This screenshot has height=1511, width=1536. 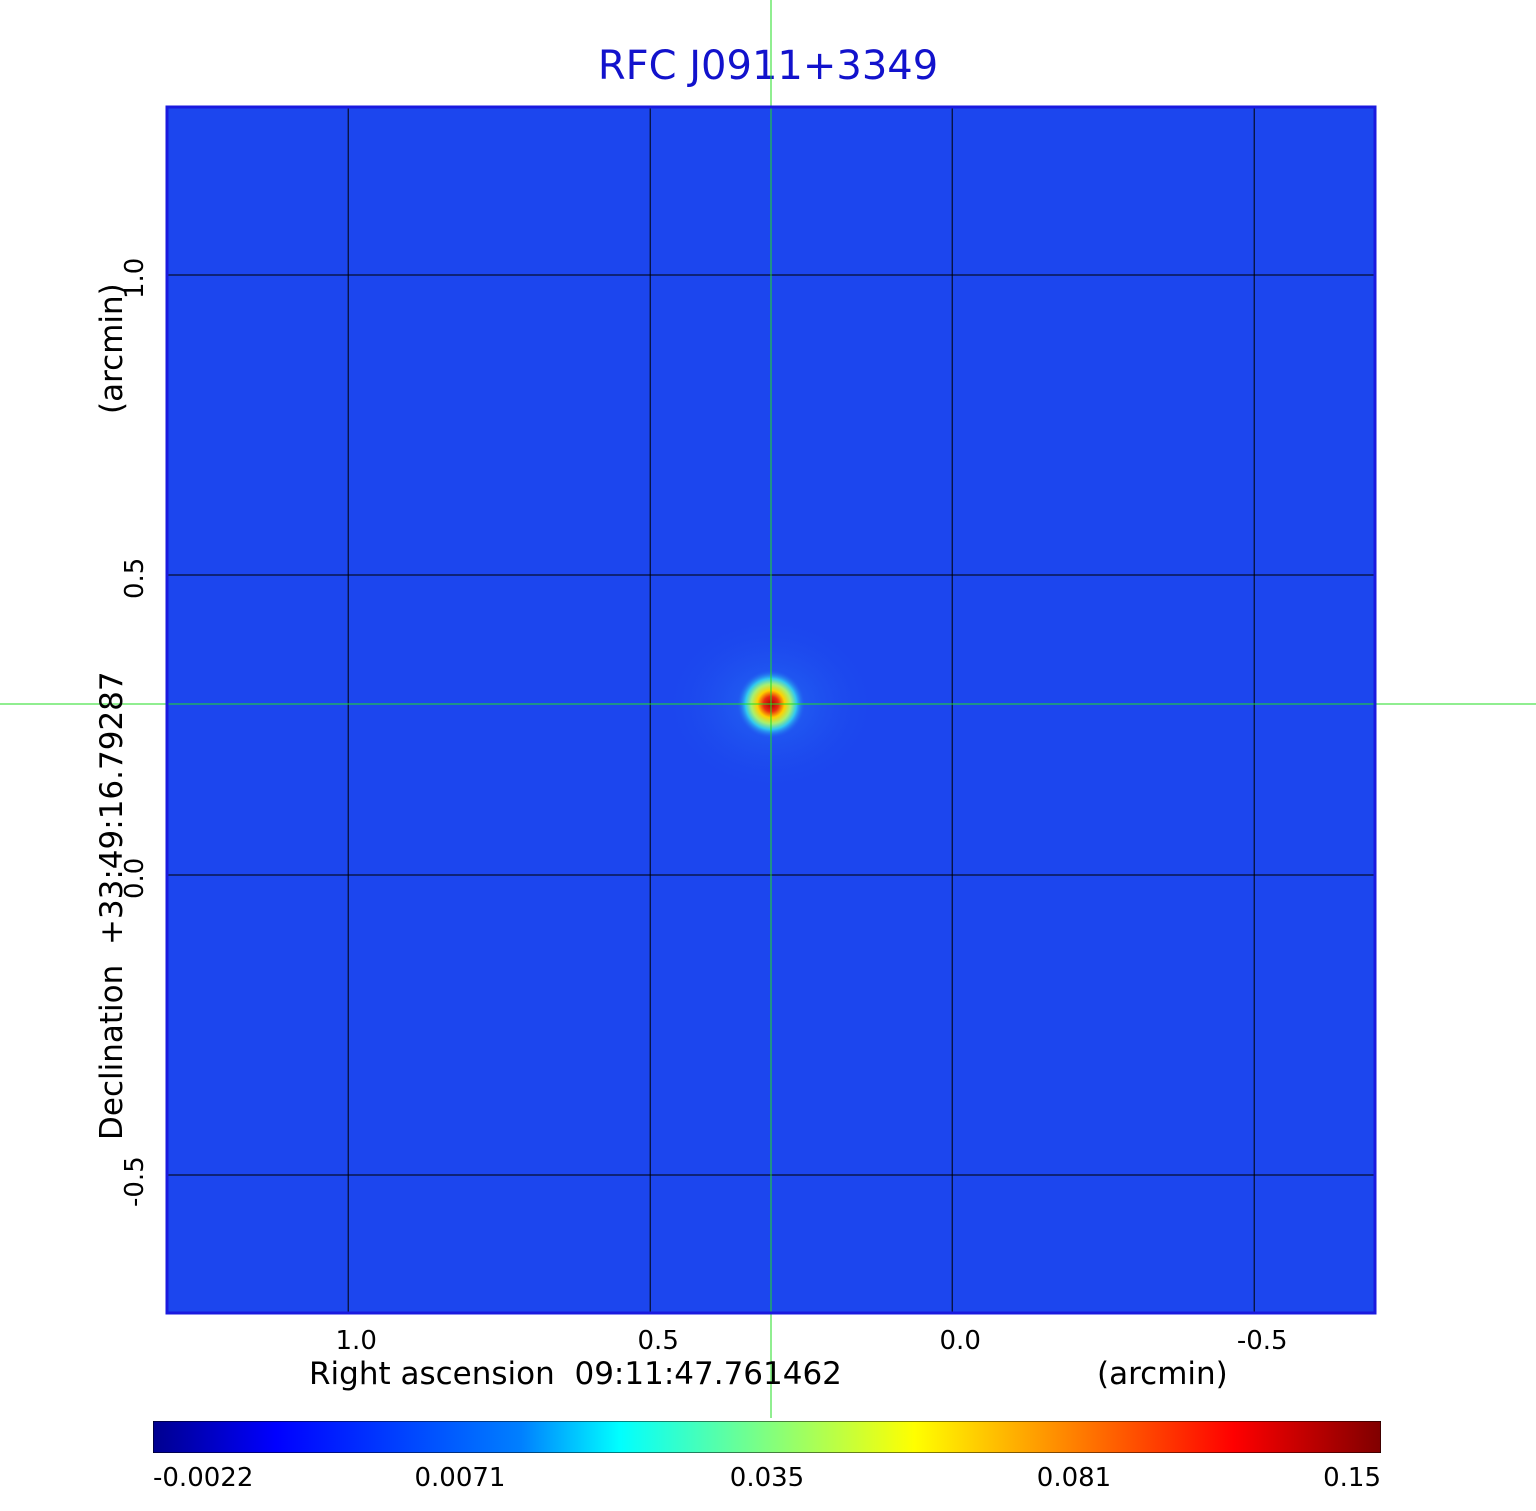 What do you see at coordinates (1074, 1478) in the screenshot?
I see `colorbar-tick-label: 0.081` at bounding box center [1074, 1478].